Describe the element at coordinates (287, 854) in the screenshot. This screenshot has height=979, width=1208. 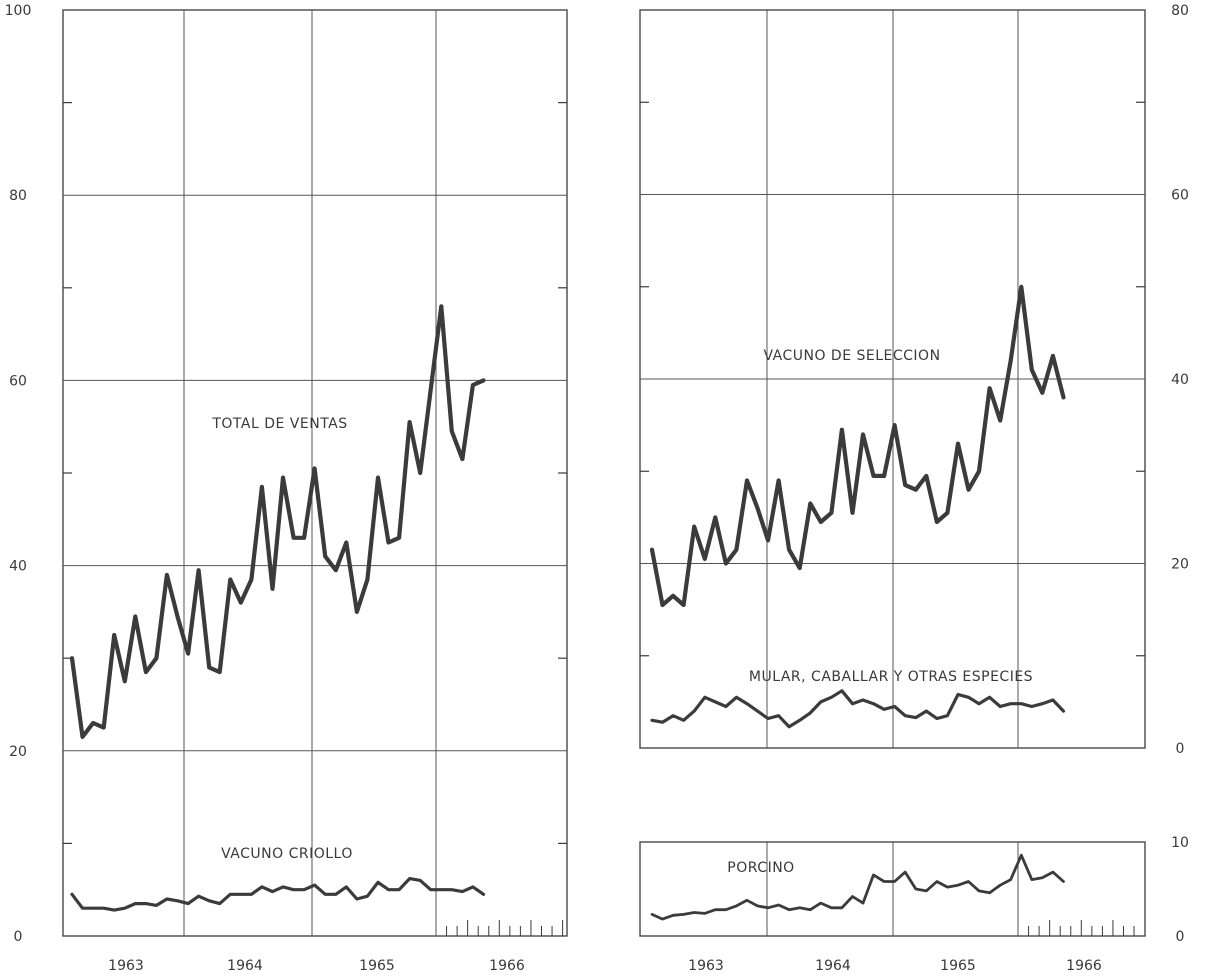
I see `series-label: VACUNO CRIOLLO` at that location.